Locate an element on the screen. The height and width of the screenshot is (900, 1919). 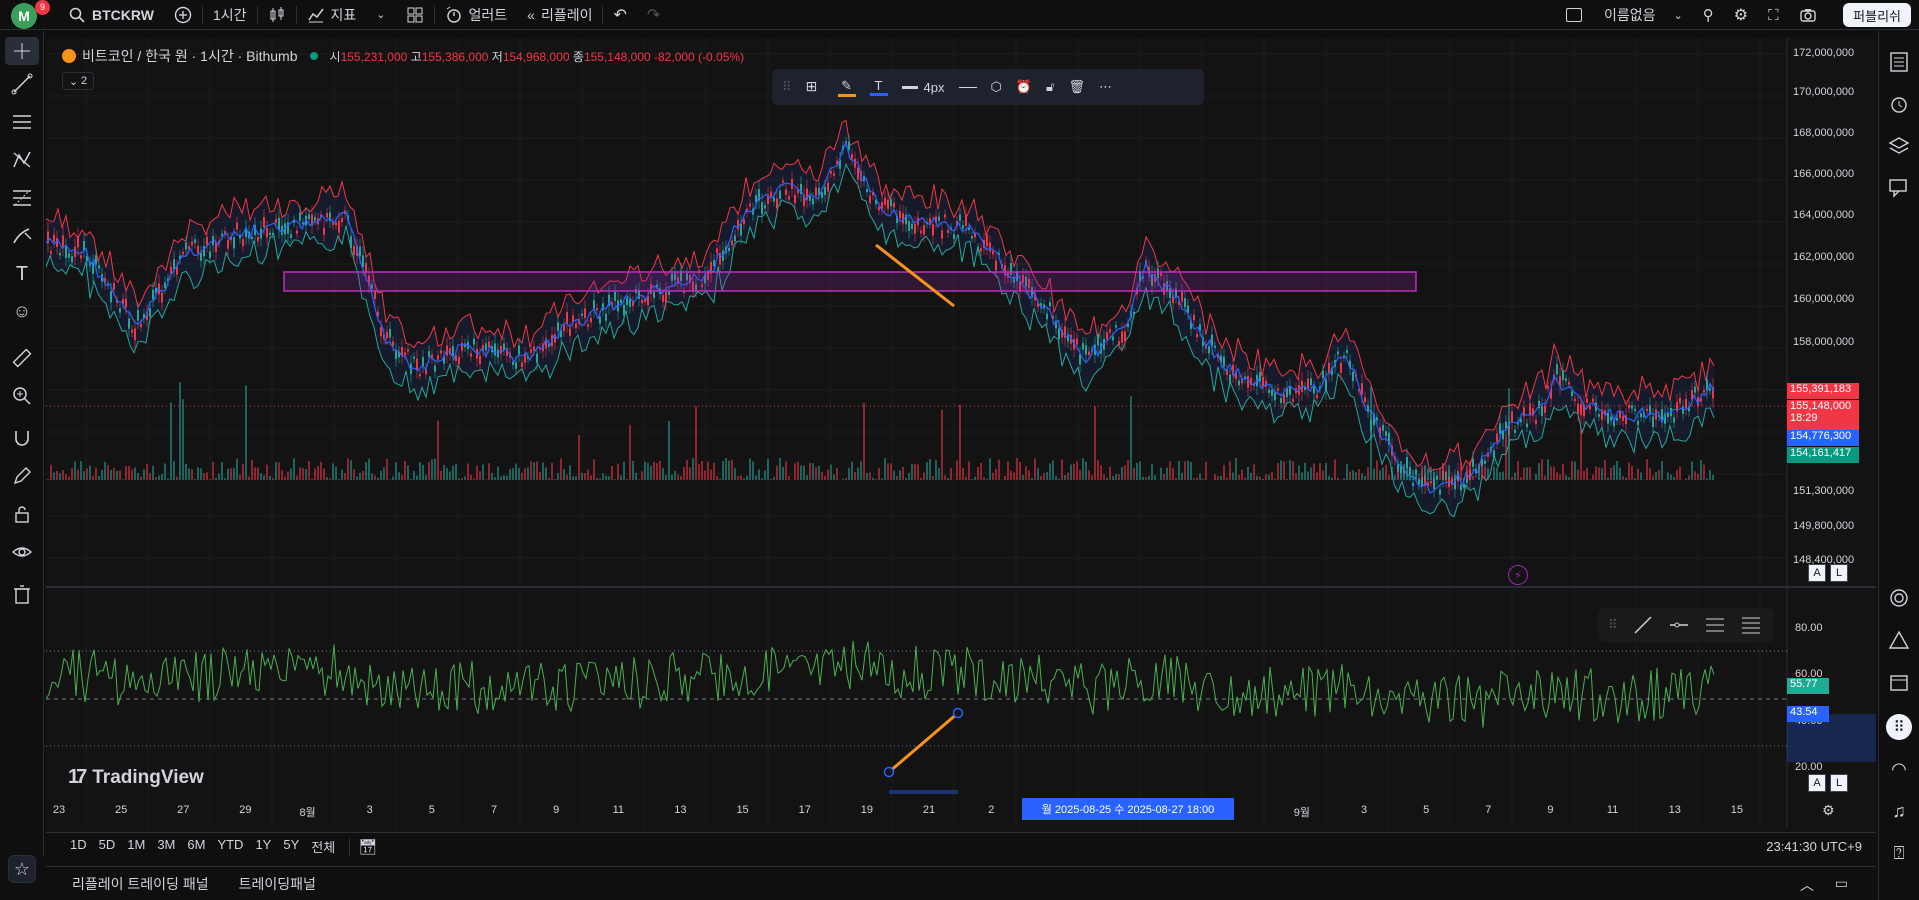
range-button: 6M is located at coordinates (196, 844).